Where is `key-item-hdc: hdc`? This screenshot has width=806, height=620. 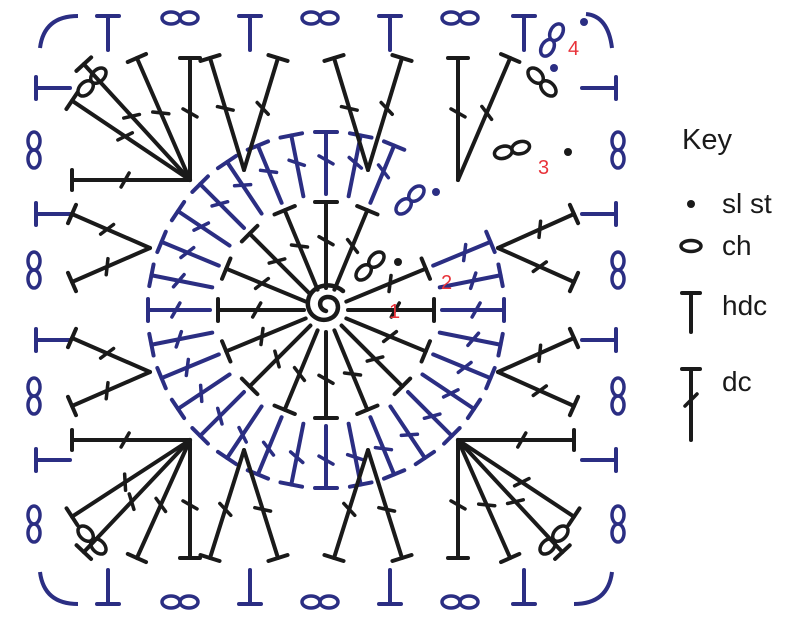
key-item-hdc: hdc is located at coordinates (739, 311).